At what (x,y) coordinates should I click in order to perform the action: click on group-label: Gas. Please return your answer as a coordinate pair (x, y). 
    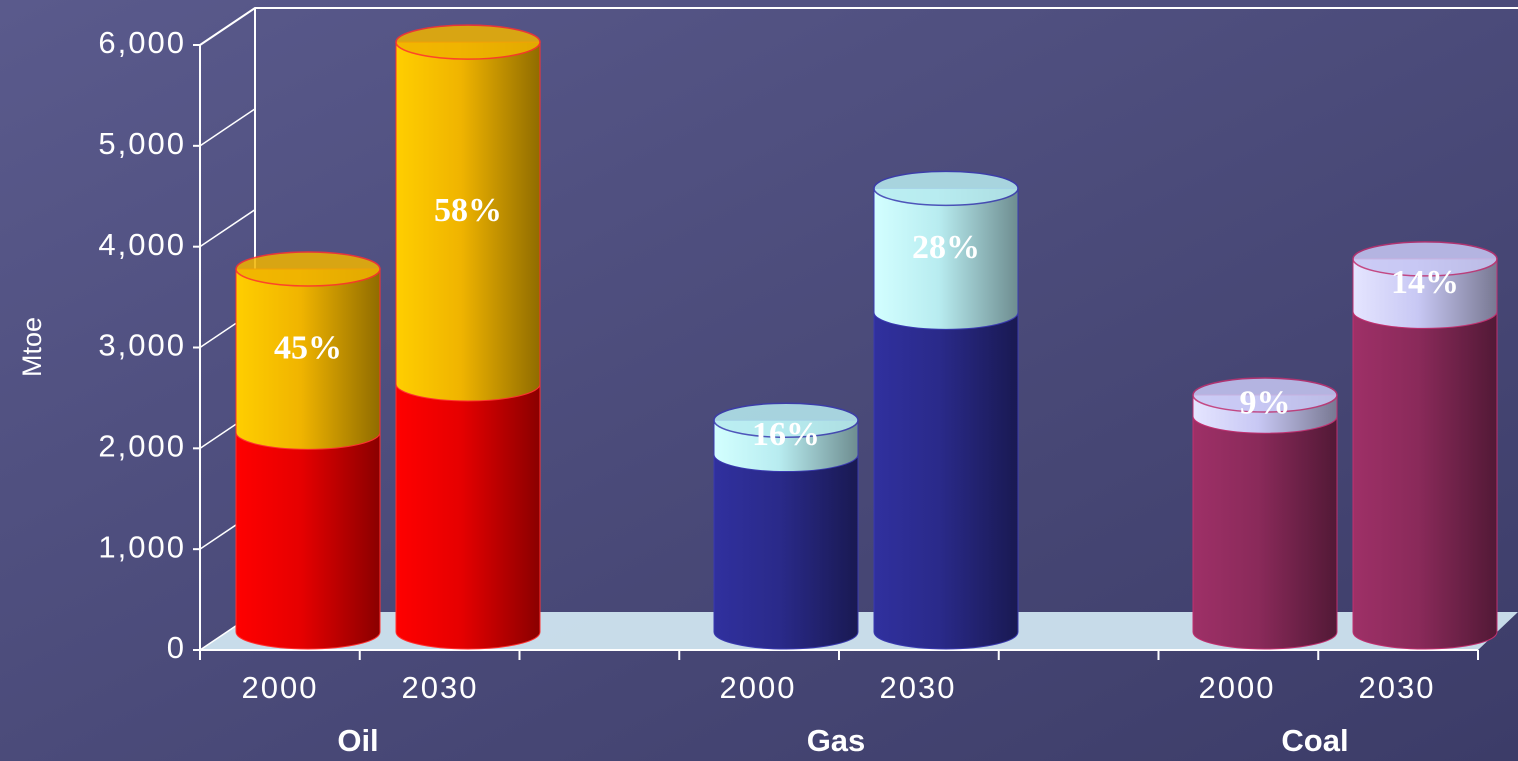
    Looking at the image, I should click on (836, 740).